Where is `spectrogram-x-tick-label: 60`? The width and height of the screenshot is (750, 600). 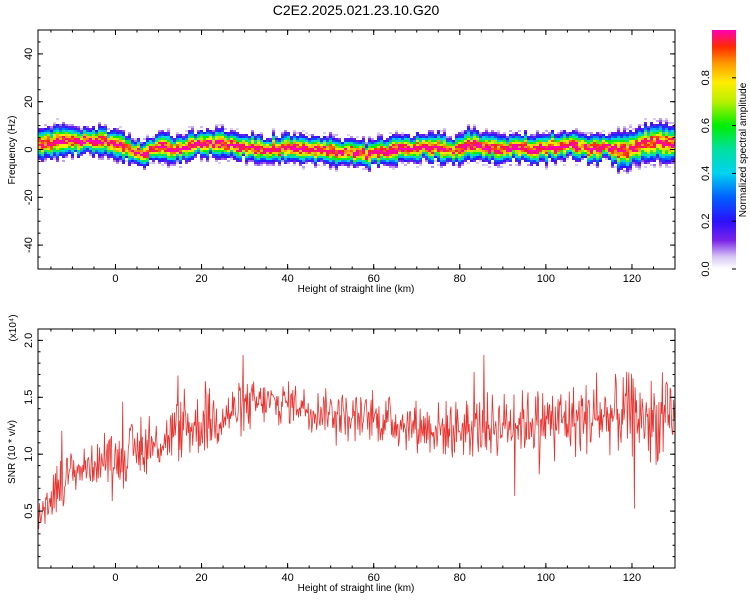 spectrogram-x-tick-label: 60 is located at coordinates (374, 279).